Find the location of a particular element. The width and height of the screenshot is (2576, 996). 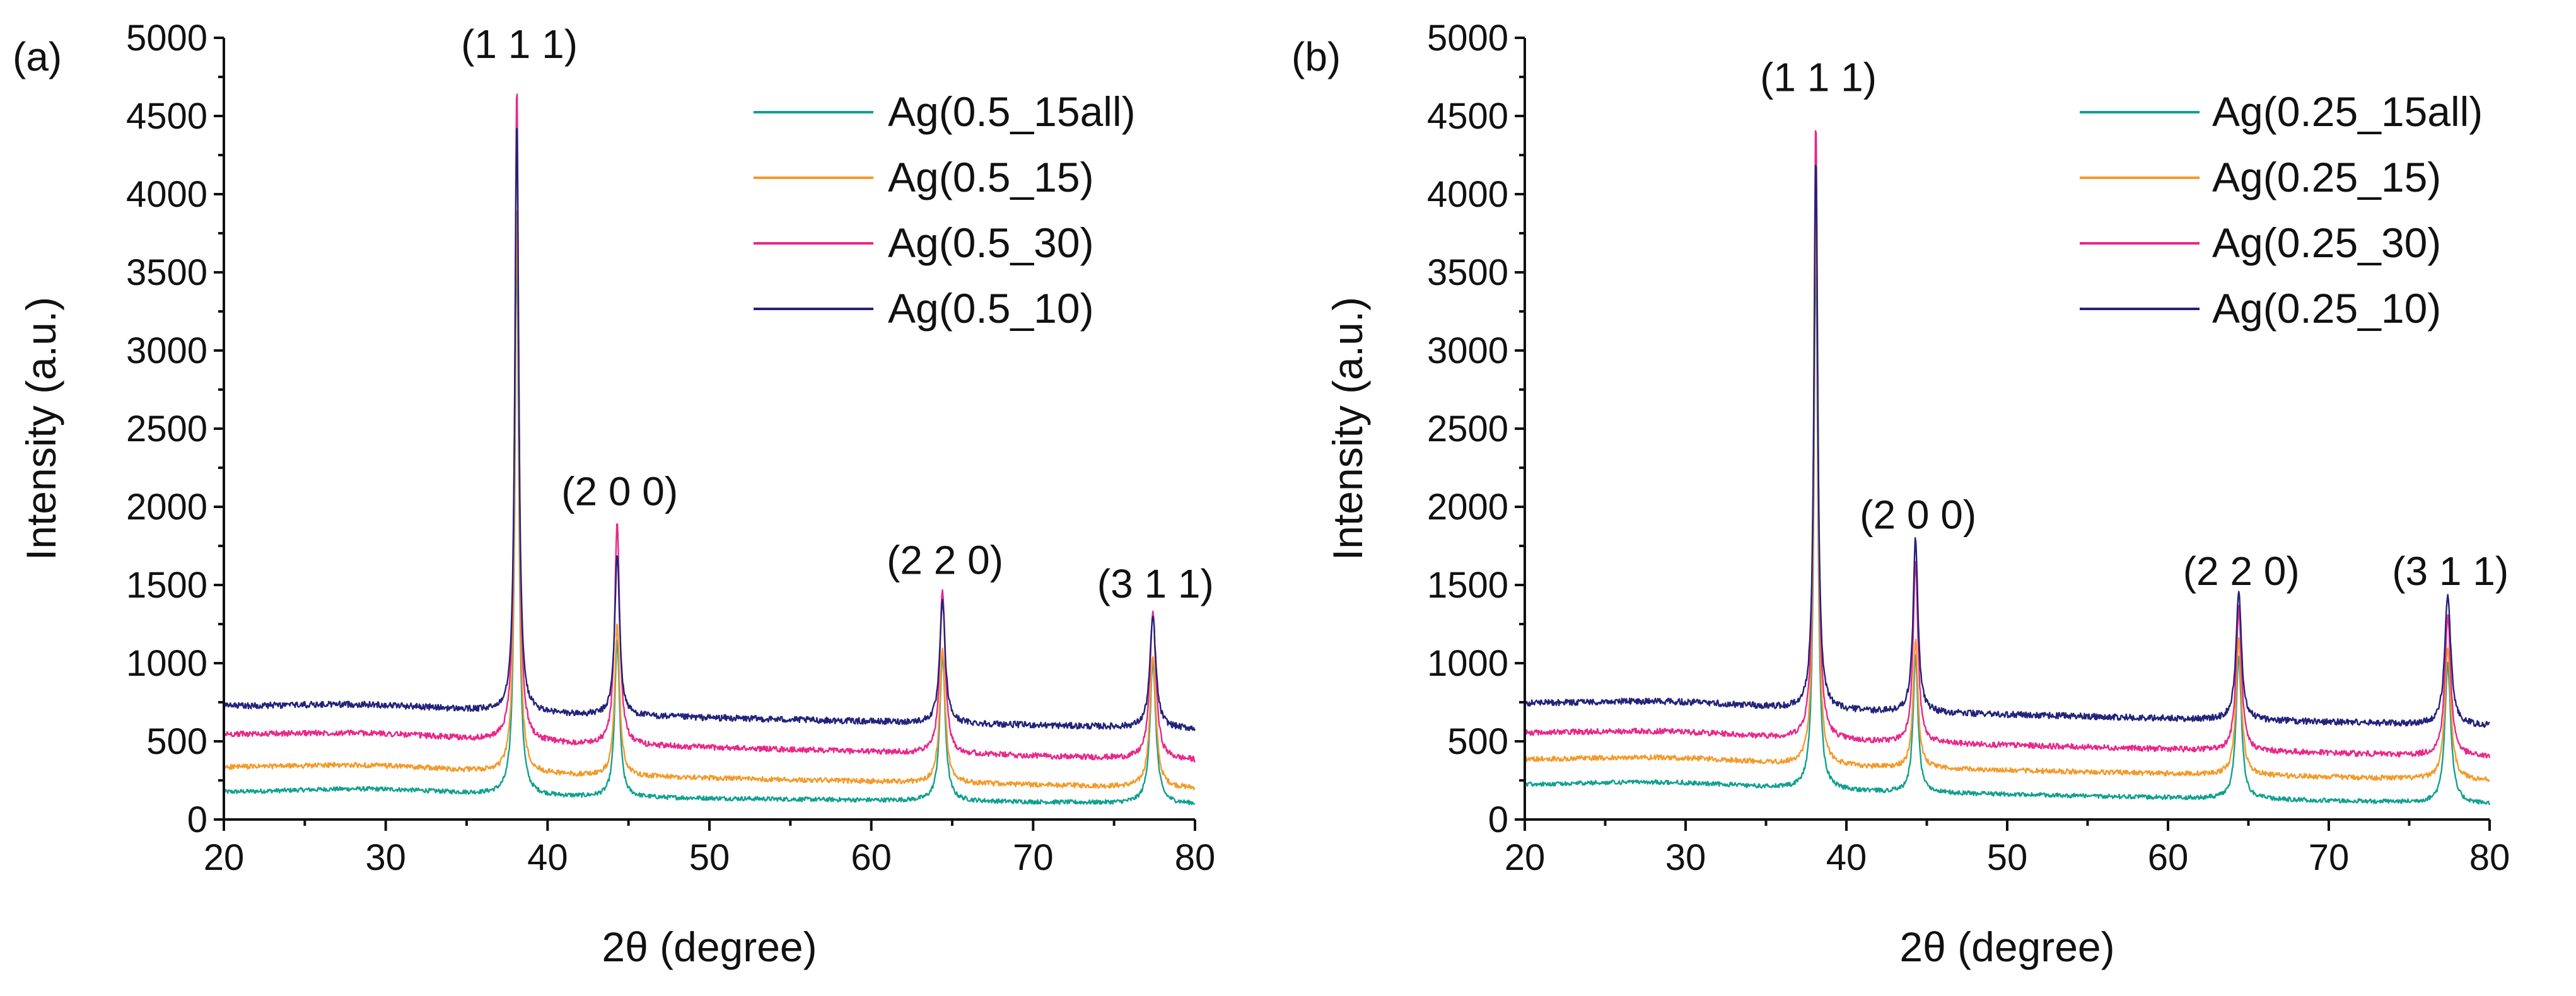

panel-a-y-tick-label: 4500 is located at coordinates (167, 116).